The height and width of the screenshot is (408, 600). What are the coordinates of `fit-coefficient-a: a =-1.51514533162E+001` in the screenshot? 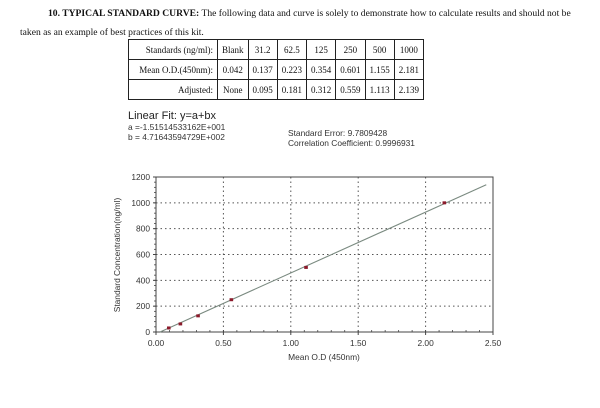 It's located at (177, 127).